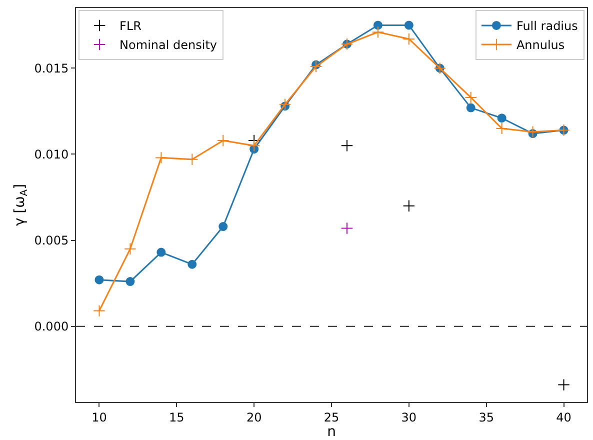  What do you see at coordinates (51, 154) in the screenshot?
I see `y-tick-label: 0.010` at bounding box center [51, 154].